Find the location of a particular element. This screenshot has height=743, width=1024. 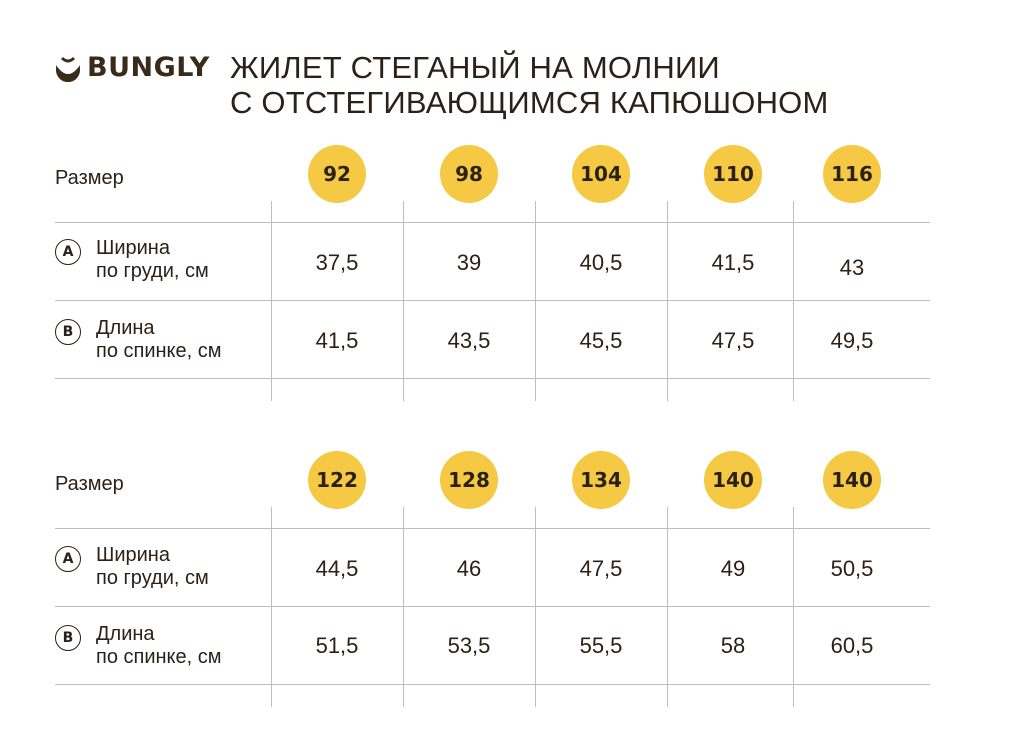

size-badge: 110 is located at coordinates (733, 174).